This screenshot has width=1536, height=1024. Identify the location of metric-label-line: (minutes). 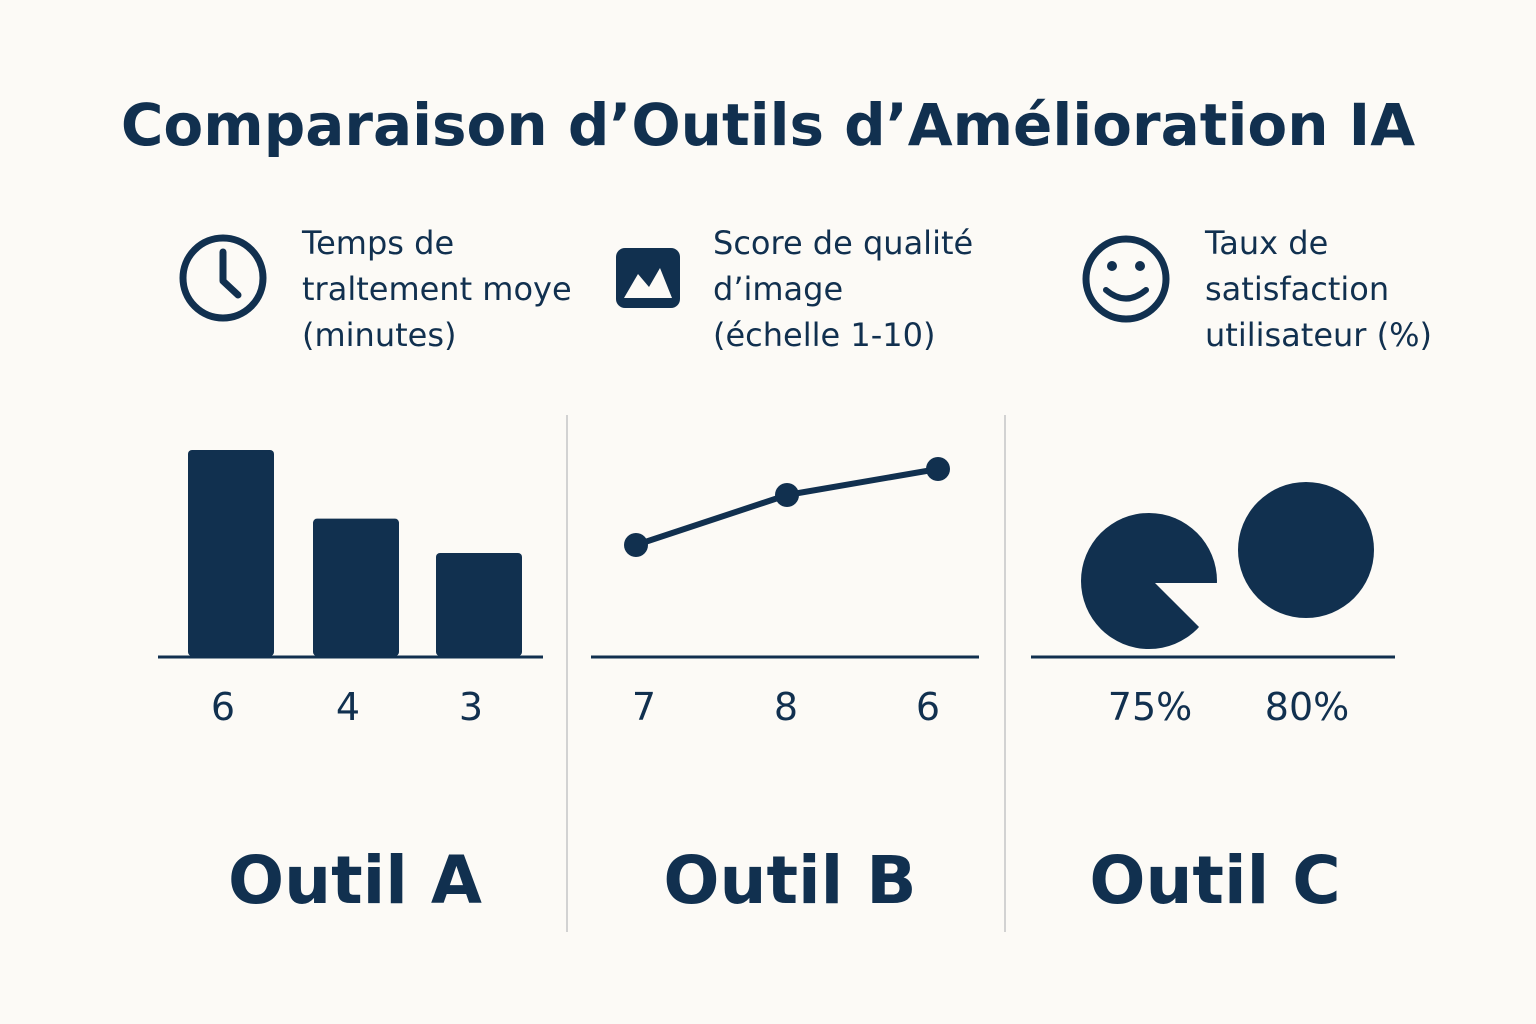
(379, 335).